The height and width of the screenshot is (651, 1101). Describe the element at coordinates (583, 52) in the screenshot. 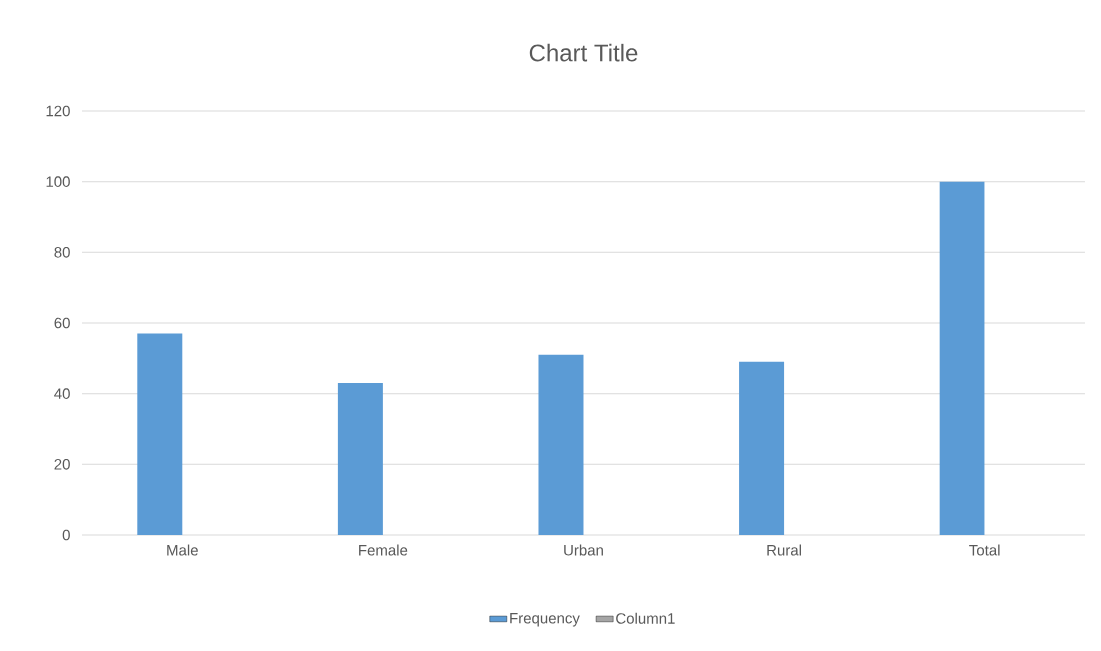

I see `chart-title: Chart Title` at that location.